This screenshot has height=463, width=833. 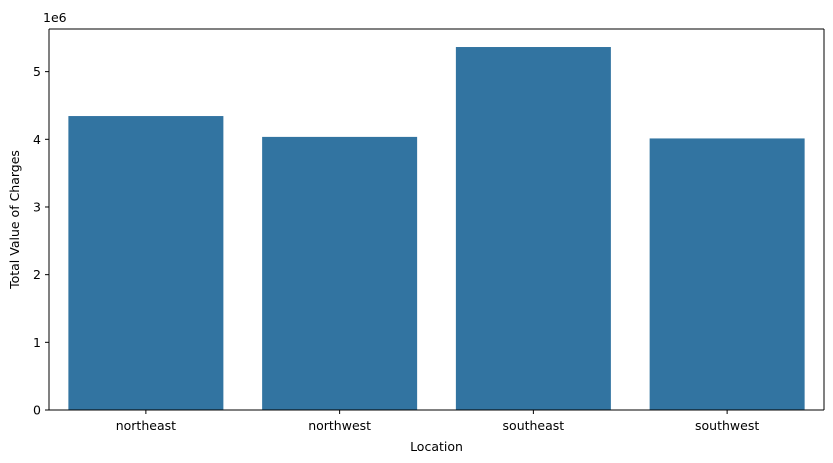 What do you see at coordinates (339, 425) in the screenshot?
I see `x-tick-label-northwest: northwest` at bounding box center [339, 425].